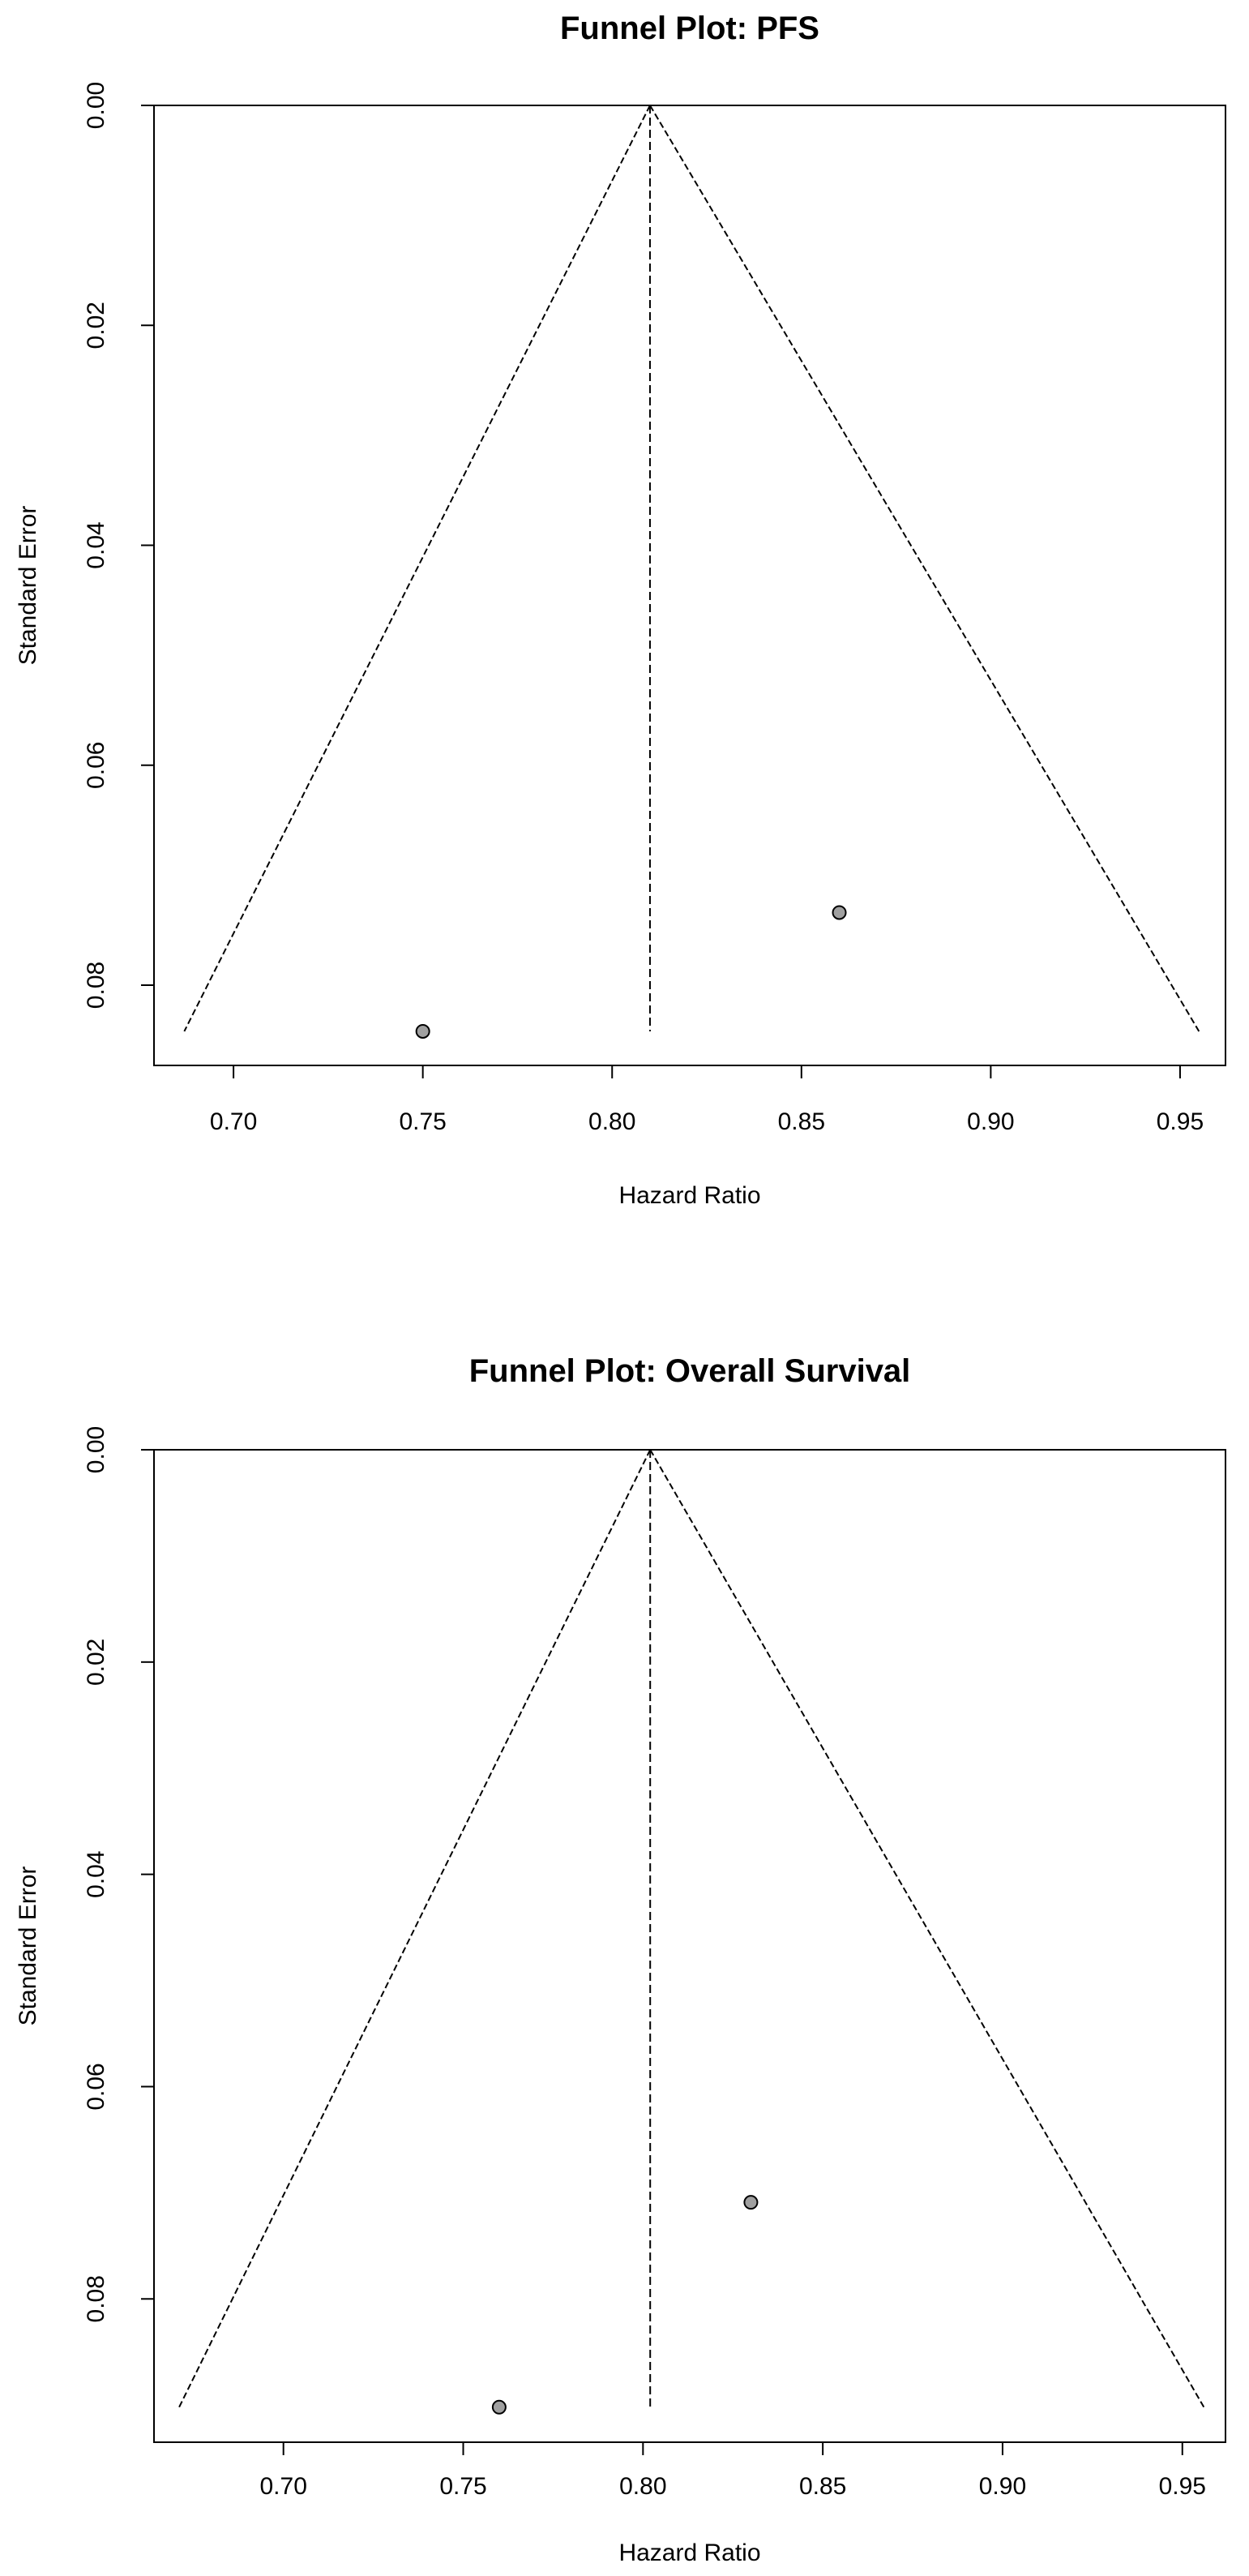  I want to click on chart-title: Funnel Plot: PFS, so click(689, 28).